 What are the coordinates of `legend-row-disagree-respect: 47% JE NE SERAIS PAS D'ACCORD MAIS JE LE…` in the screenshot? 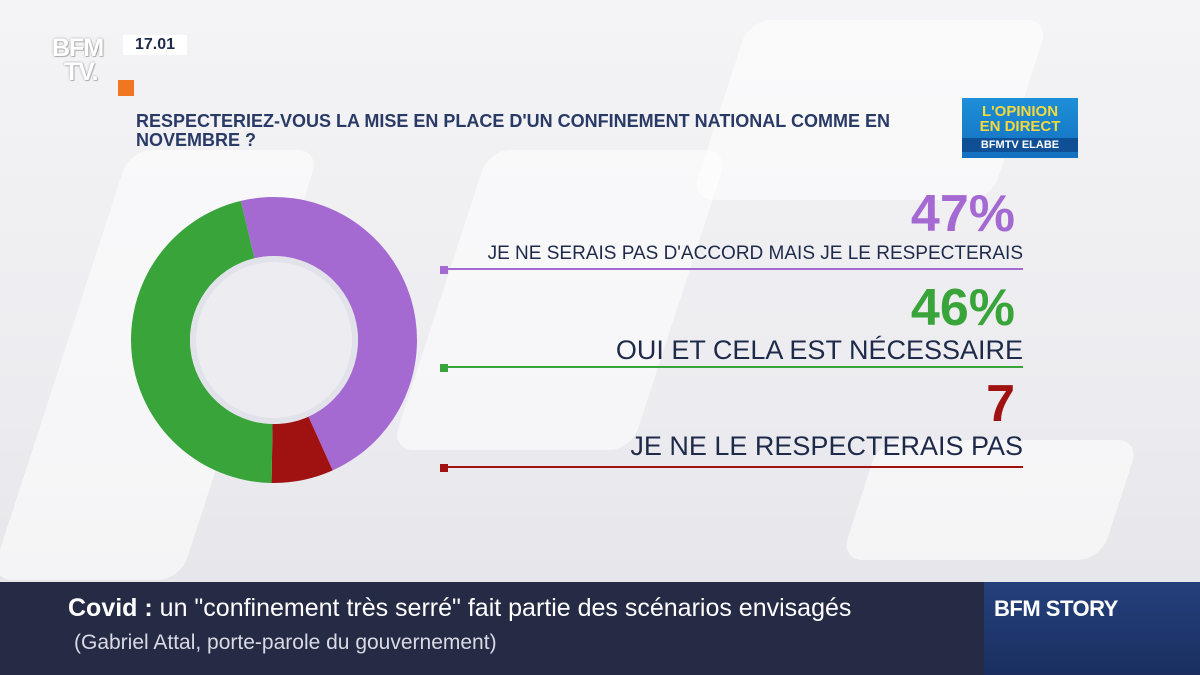 It's located at (731, 233).